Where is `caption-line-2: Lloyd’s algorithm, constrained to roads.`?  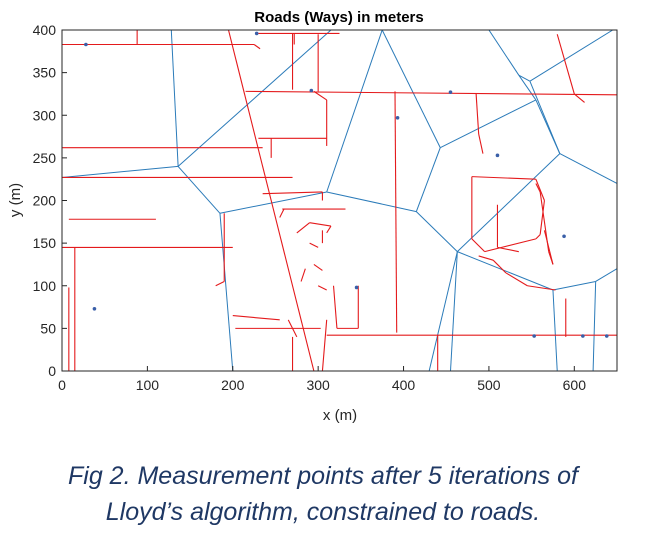
caption-line-2: Lloyd’s algorithm, constrained to roads. is located at coordinates (323, 512).